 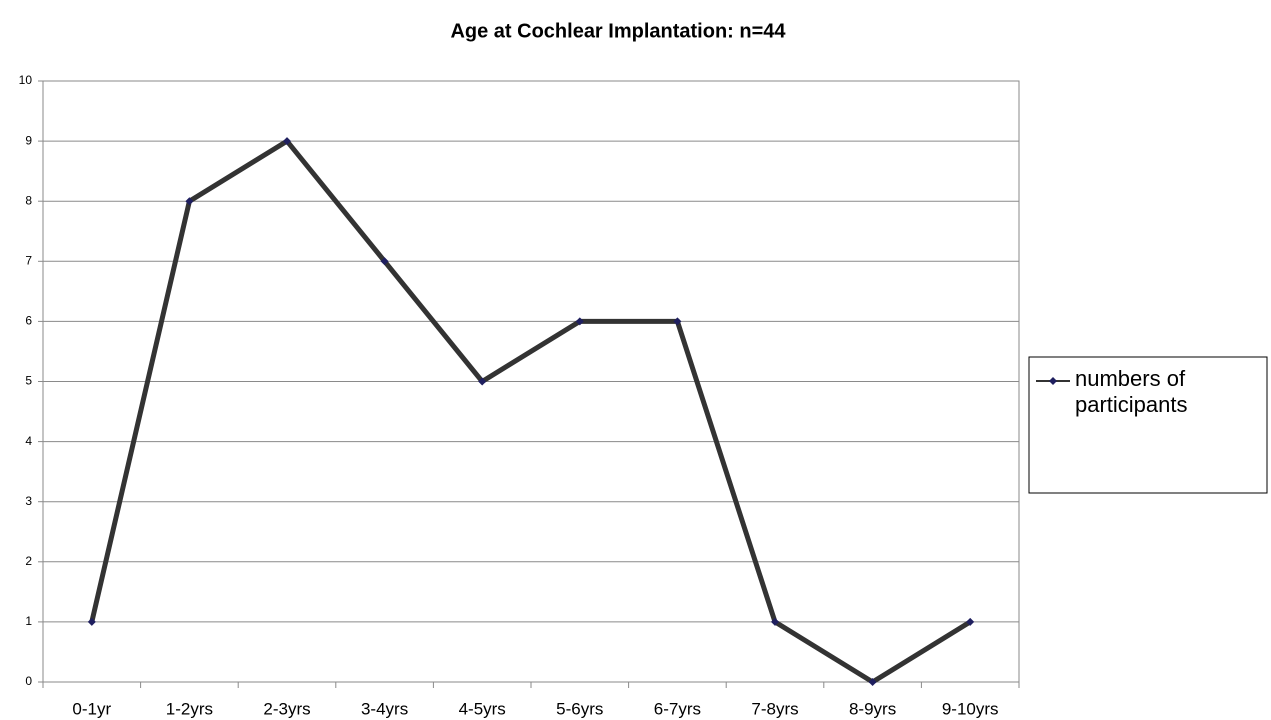 What do you see at coordinates (677, 708) in the screenshot?
I see `x-tick-label: 6-7yrs` at bounding box center [677, 708].